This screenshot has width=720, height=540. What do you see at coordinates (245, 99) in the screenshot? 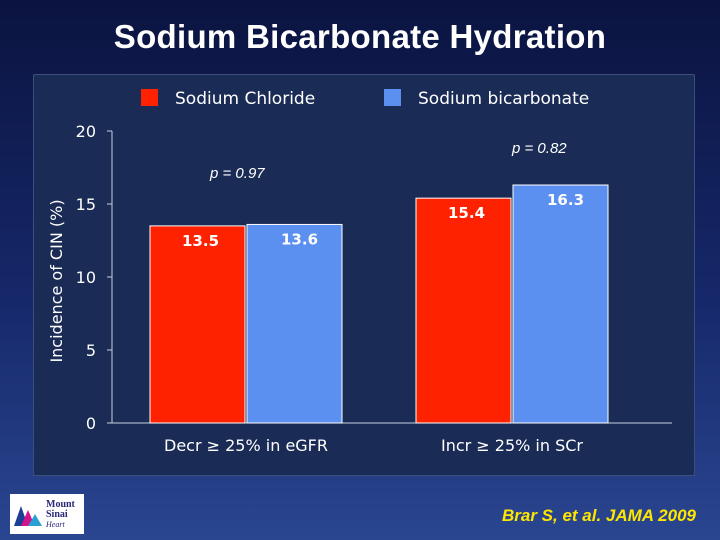
I see `legend-label-1: Sodium Chloride` at bounding box center [245, 99].